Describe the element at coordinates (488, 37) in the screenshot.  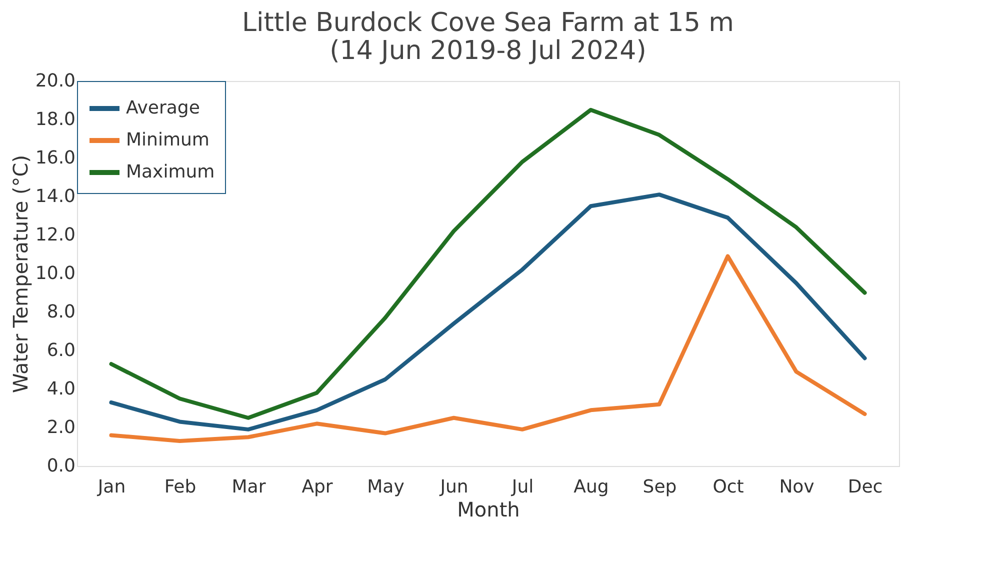
I see `chart-title: Little Burdock Cove Sea Farm at 15 m (14 Jun 2019-8 Jul 2024)` at that location.